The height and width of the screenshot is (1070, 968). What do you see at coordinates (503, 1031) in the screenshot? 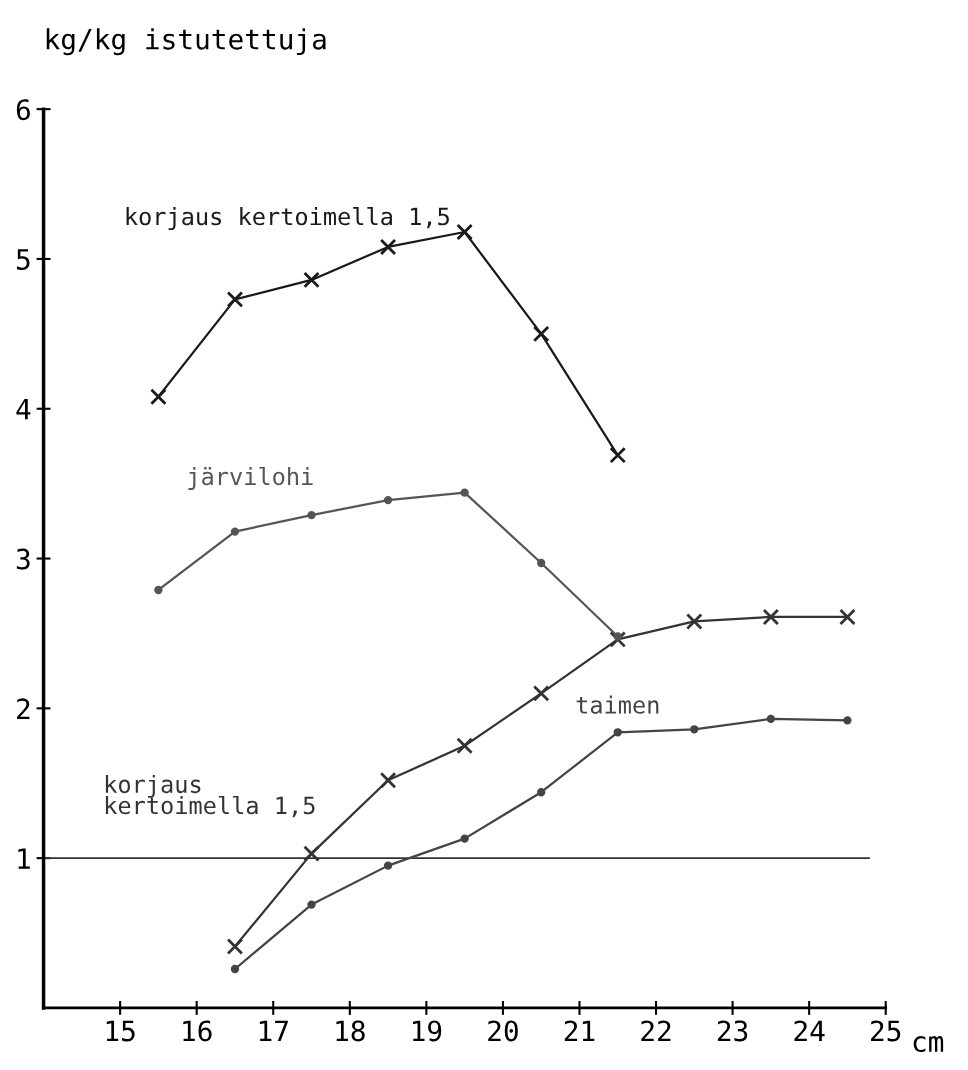
I see `x-tick-label: 20` at bounding box center [503, 1031].